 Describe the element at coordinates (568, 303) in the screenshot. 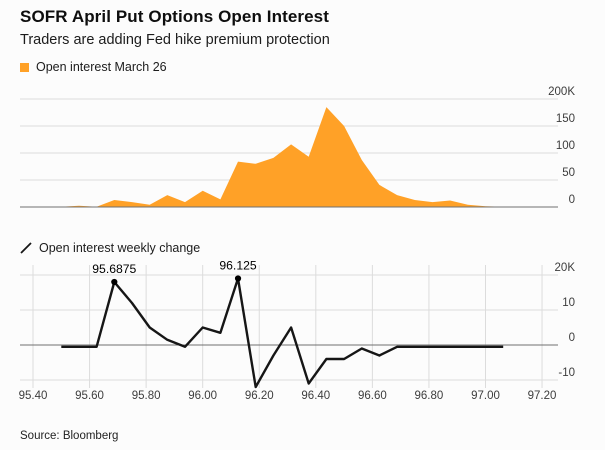

I see `y-tick-label: 10` at that location.